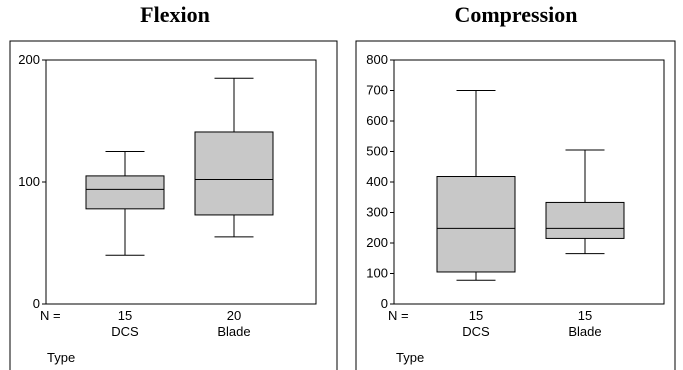 This screenshot has width=683, height=370. I want to click on compression-dcs-category-label: DCS, so click(476, 331).